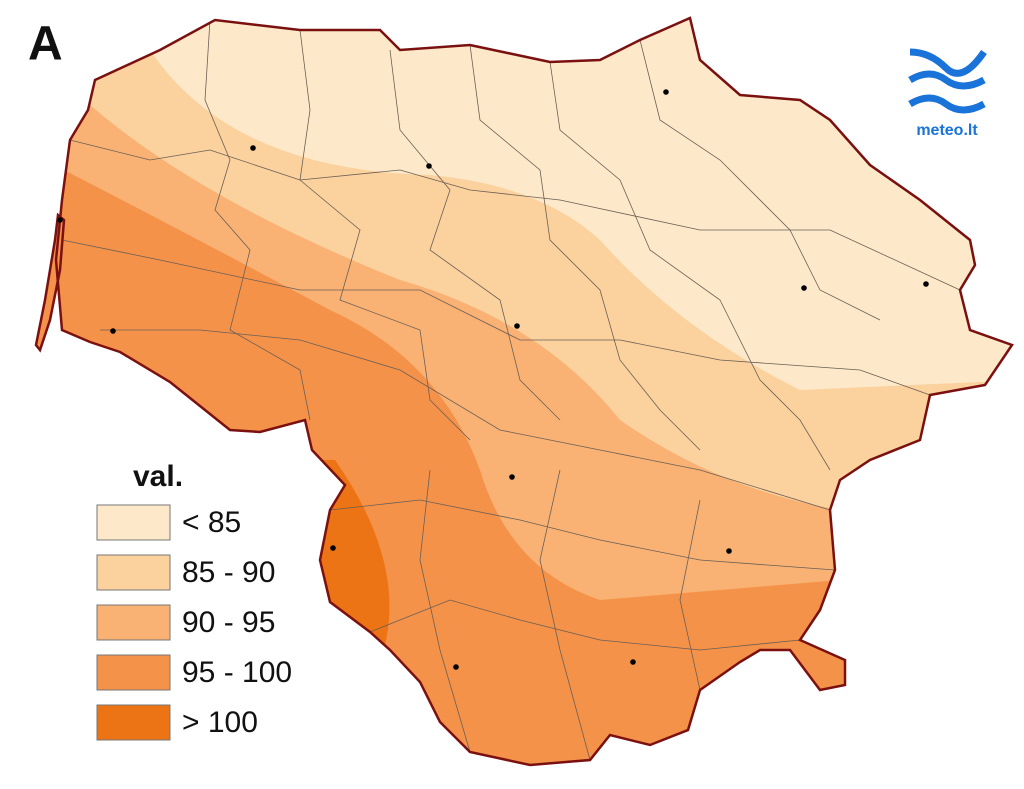  What do you see at coordinates (237, 672) in the screenshot?
I see `legend-label: 95 - 100` at bounding box center [237, 672].